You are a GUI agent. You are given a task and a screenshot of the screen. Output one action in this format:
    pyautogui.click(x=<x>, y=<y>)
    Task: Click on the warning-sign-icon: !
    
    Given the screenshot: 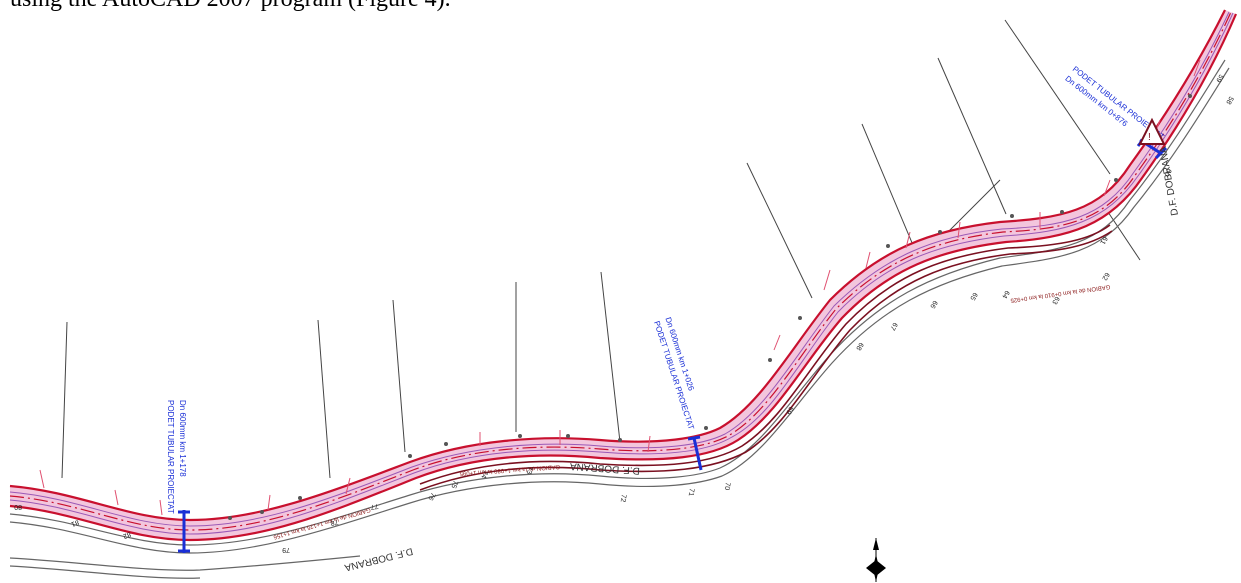 What is the action you would take?
    pyautogui.click(x=1152, y=131)
    